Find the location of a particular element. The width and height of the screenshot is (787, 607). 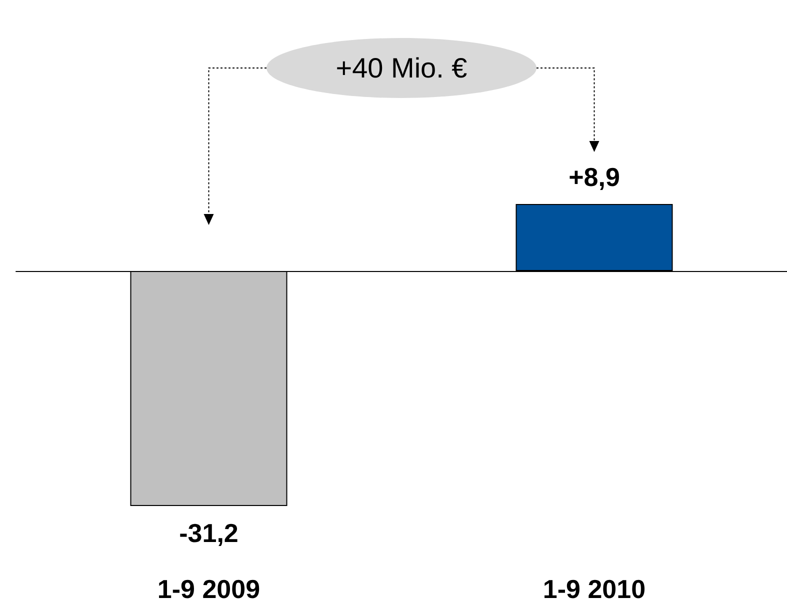

text: +40 Mio. € is located at coordinates (402, 68).